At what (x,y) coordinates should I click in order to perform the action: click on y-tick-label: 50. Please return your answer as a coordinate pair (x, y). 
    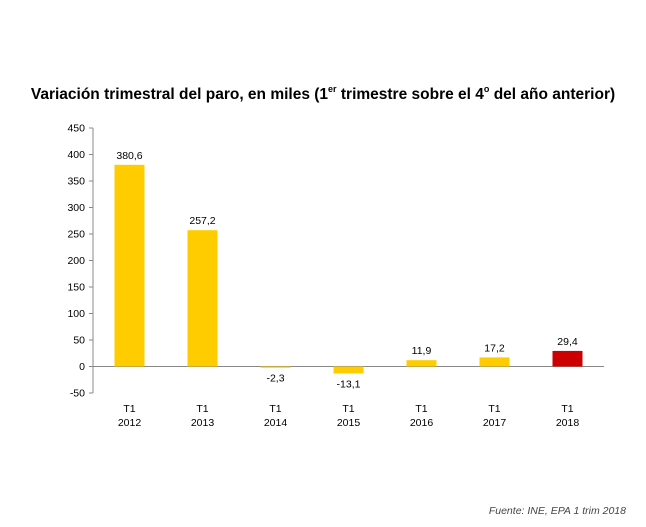
    Looking at the image, I should click on (79, 341).